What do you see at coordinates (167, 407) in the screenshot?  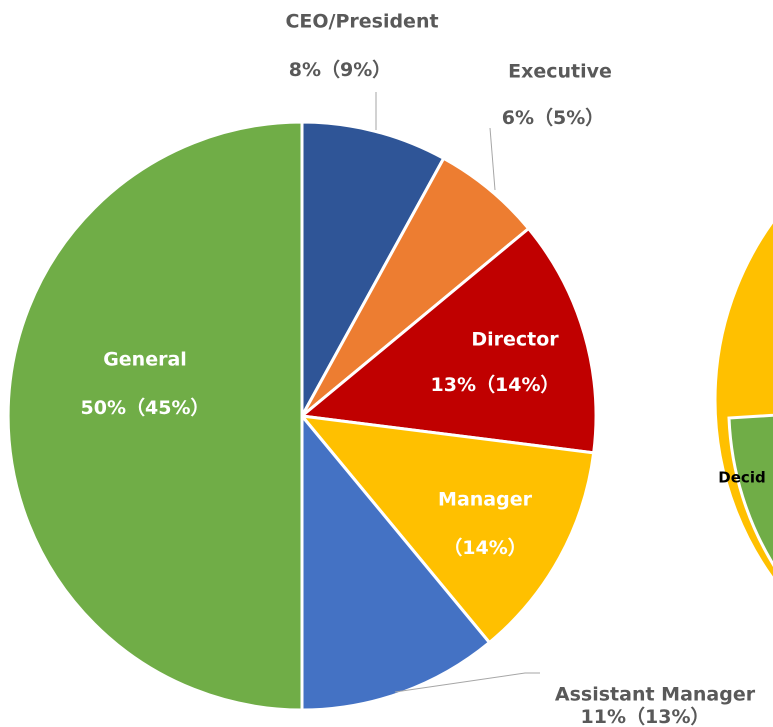 I see `prior-value-label: （45%）` at bounding box center [167, 407].